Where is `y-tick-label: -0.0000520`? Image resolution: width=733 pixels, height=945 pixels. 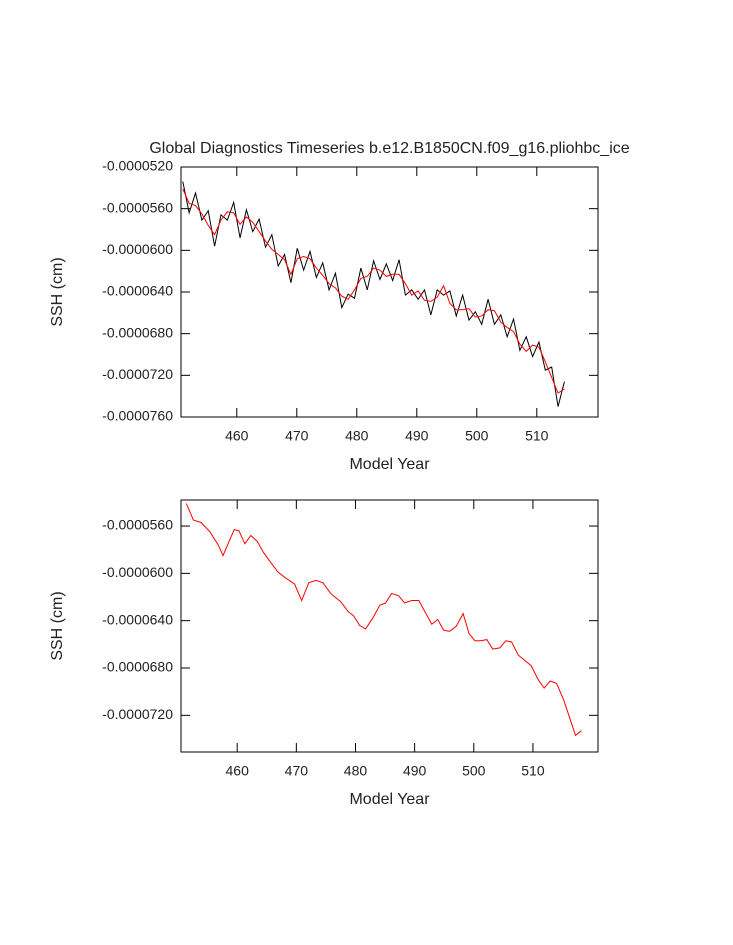
y-tick-label: -0.0000520 is located at coordinates (137, 166).